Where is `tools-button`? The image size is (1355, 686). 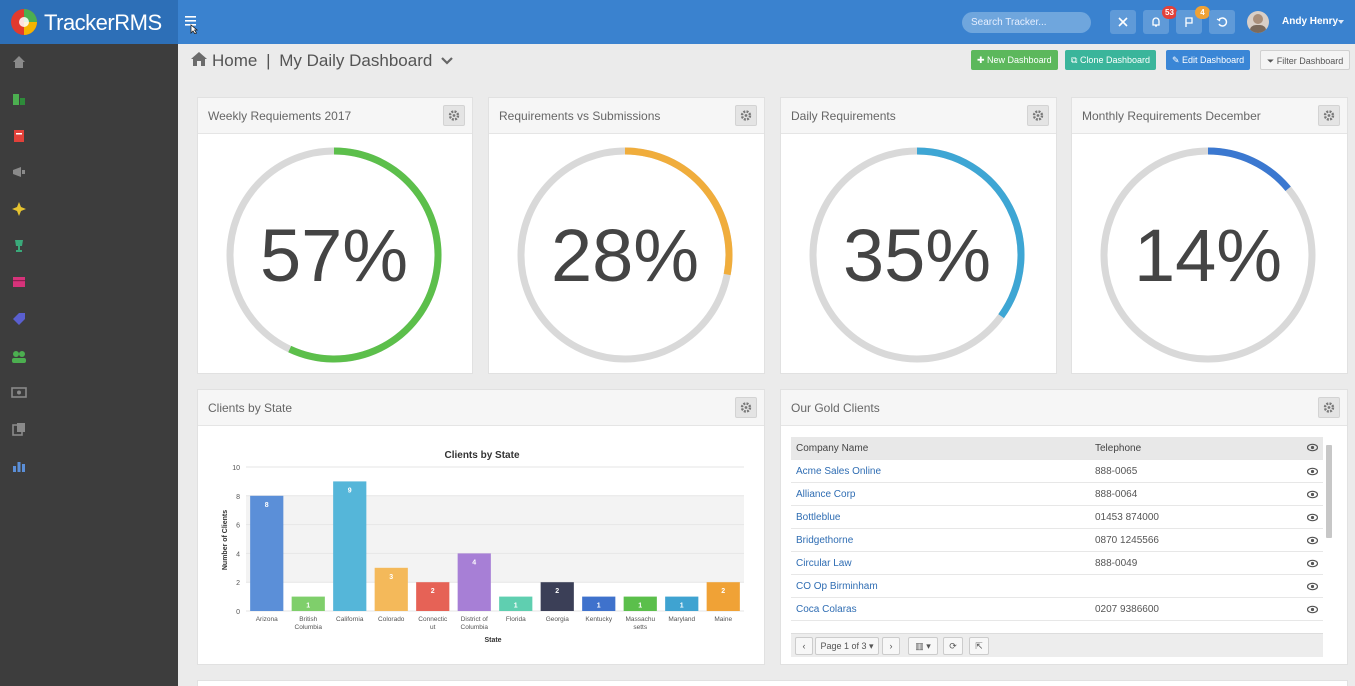
tools-button is located at coordinates (1123, 22).